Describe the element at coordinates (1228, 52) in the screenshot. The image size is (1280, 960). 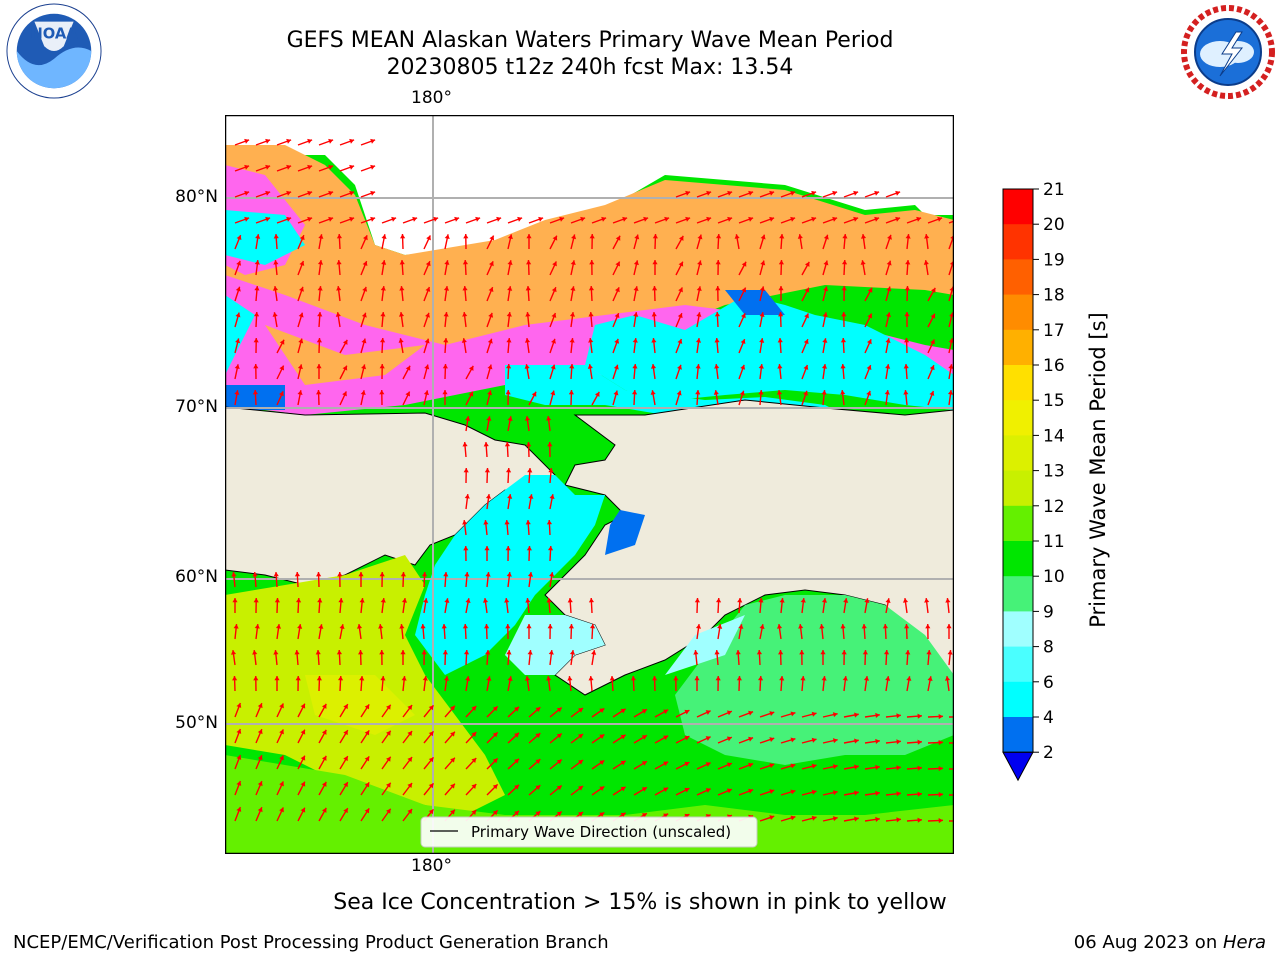
I see `nws-logo` at that location.